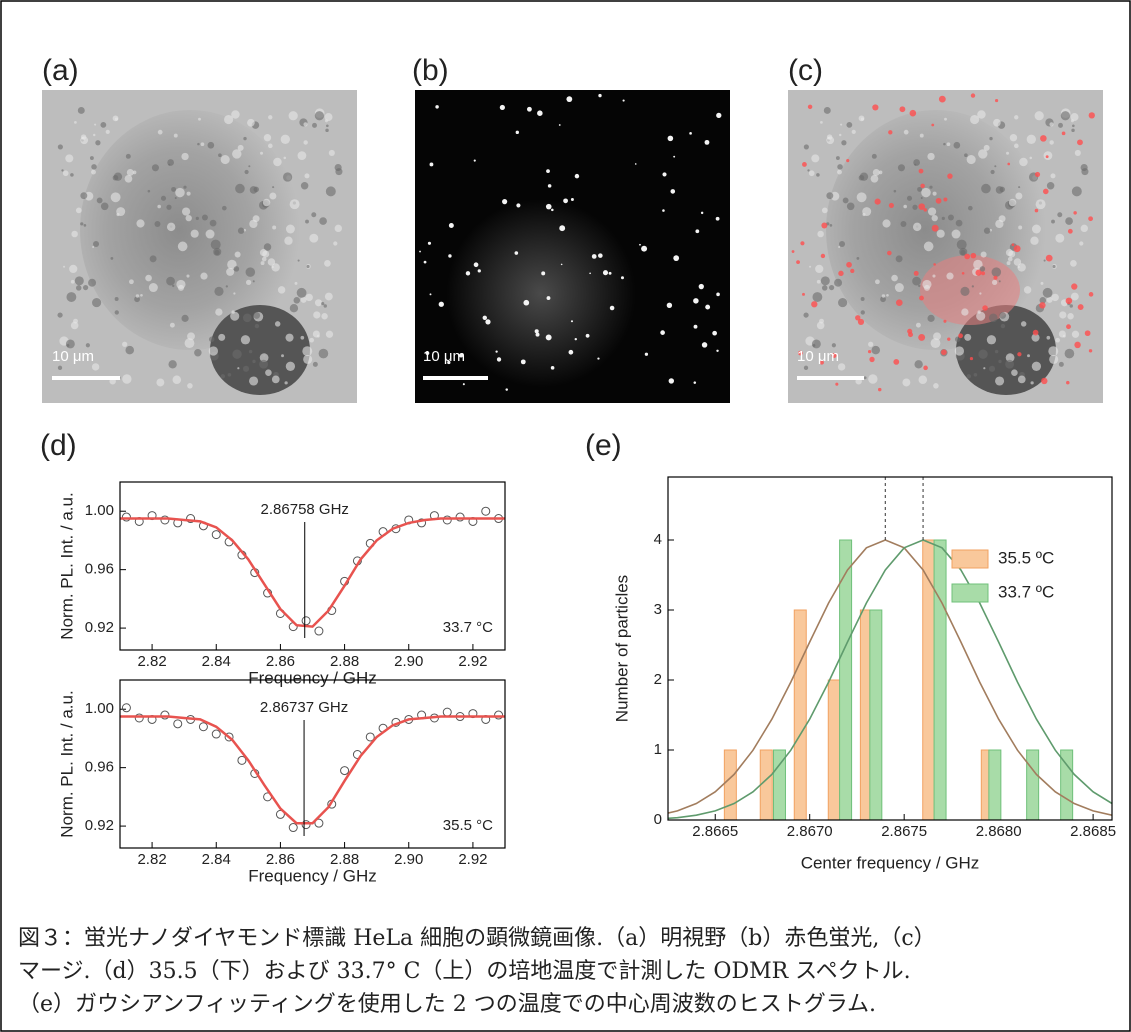 The image size is (1131, 1032). I want to click on panel-label: (b), so click(430, 70).